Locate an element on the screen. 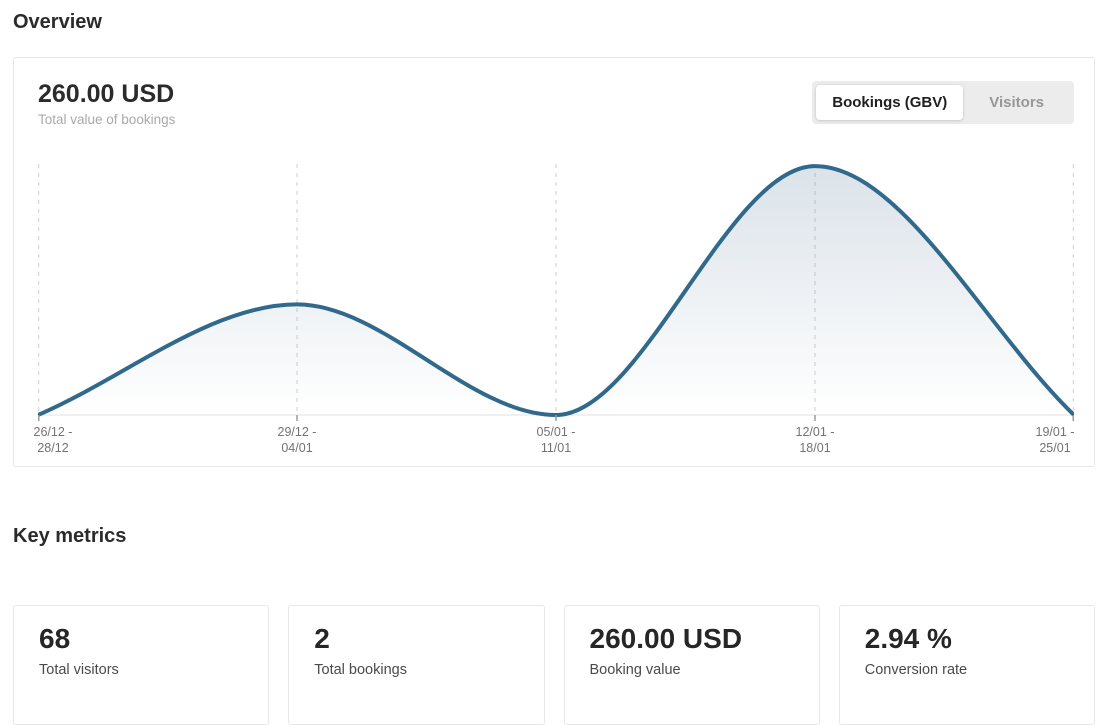 Image resolution: width=1108 pixels, height=725 pixels. metric-label: Total visitors is located at coordinates (79, 670).